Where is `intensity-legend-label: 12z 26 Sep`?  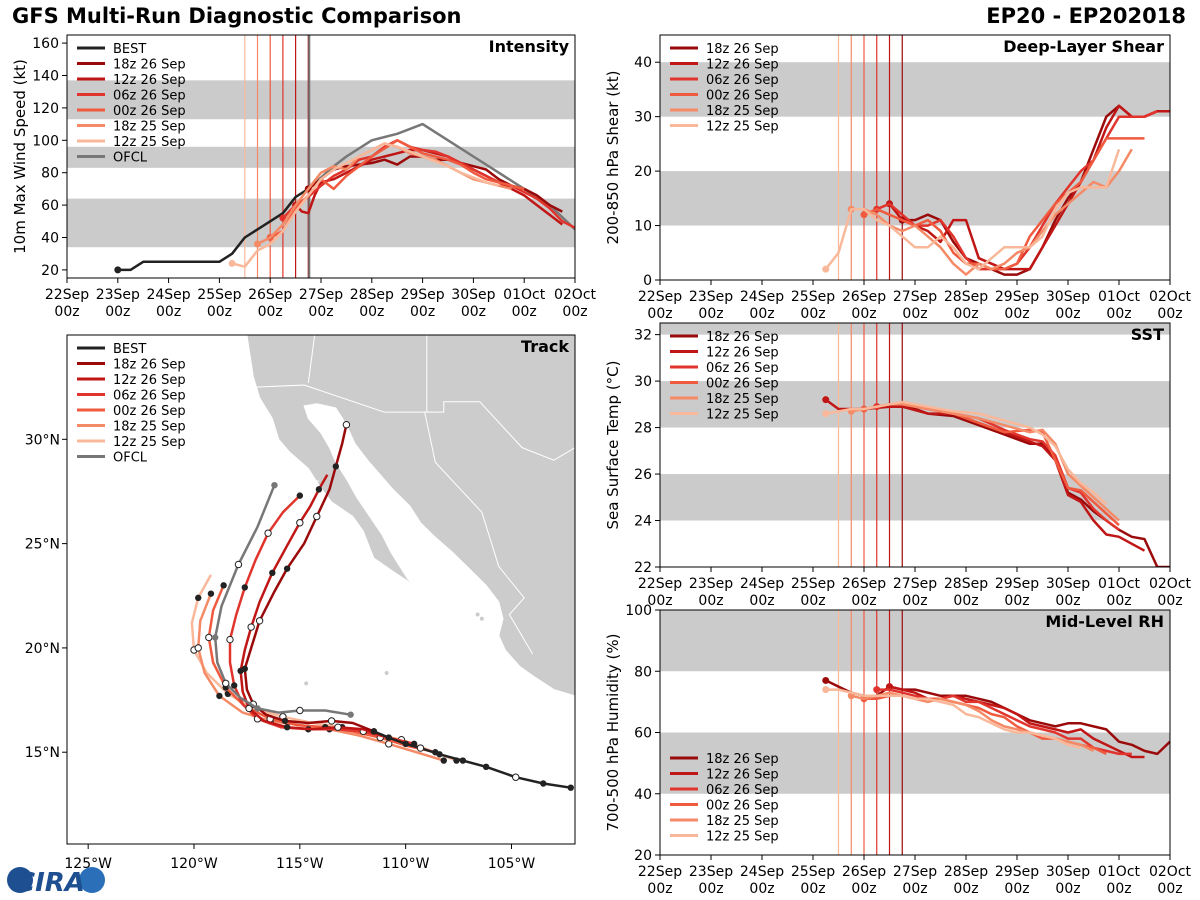
intensity-legend-label: 12z 26 Sep is located at coordinates (149, 80).